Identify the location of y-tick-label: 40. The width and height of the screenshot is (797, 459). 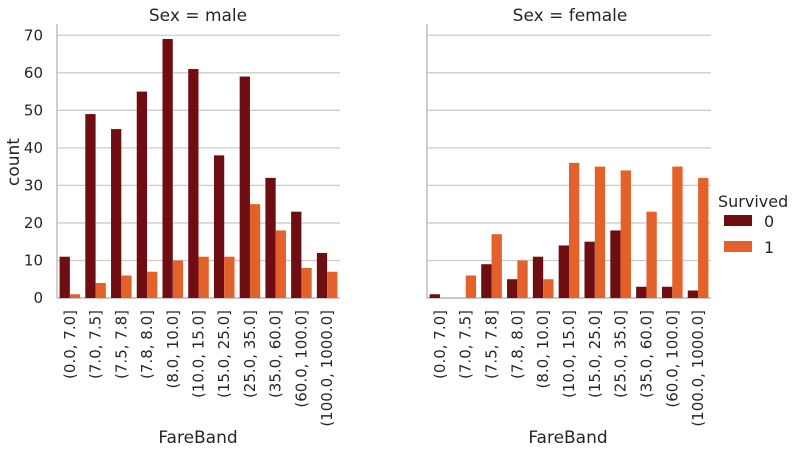
(33, 148).